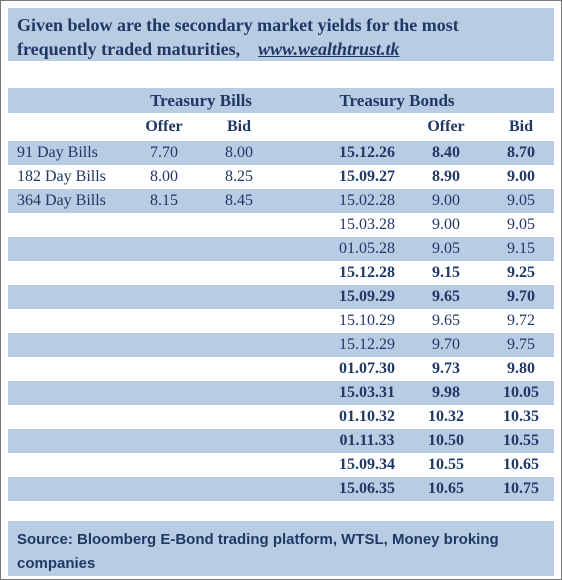 The image size is (562, 580). What do you see at coordinates (397, 100) in the screenshot?
I see `section-title: Treasury Bonds` at bounding box center [397, 100].